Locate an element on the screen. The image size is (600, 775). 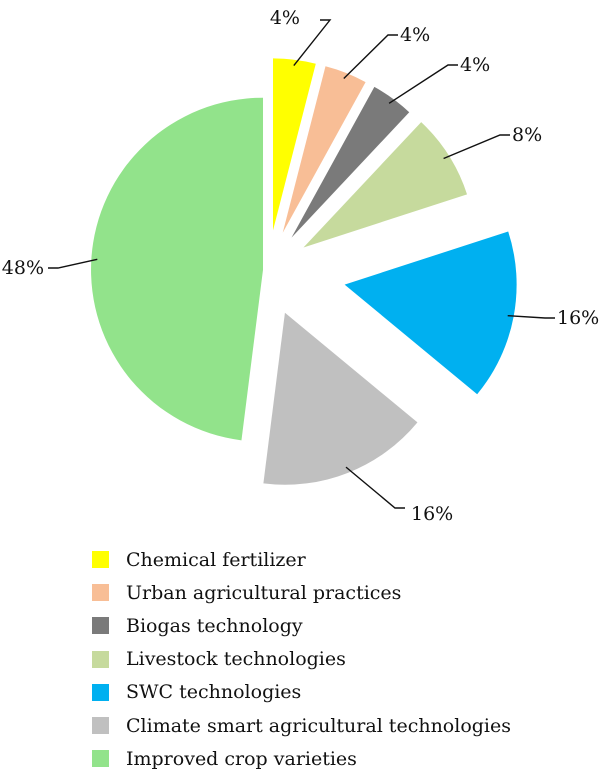
pie-slice-swc-technologies is located at coordinates (430, 313).